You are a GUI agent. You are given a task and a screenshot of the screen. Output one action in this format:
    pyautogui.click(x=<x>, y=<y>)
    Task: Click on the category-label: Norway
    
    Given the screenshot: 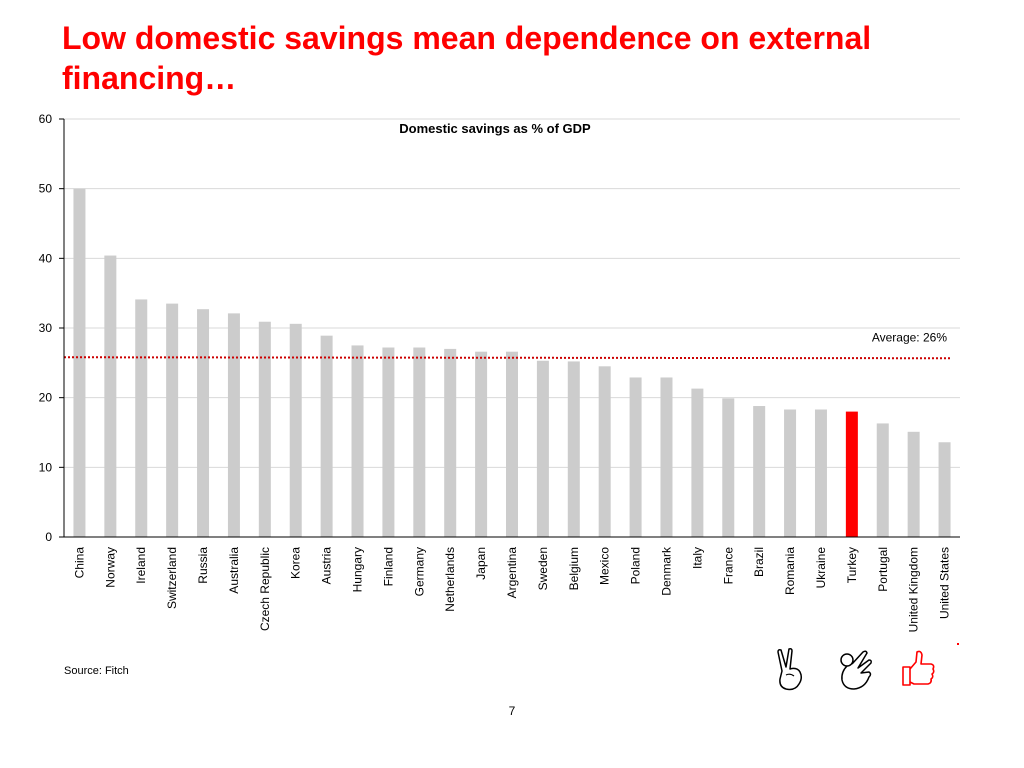 What is the action you would take?
    pyautogui.click(x=110, y=567)
    